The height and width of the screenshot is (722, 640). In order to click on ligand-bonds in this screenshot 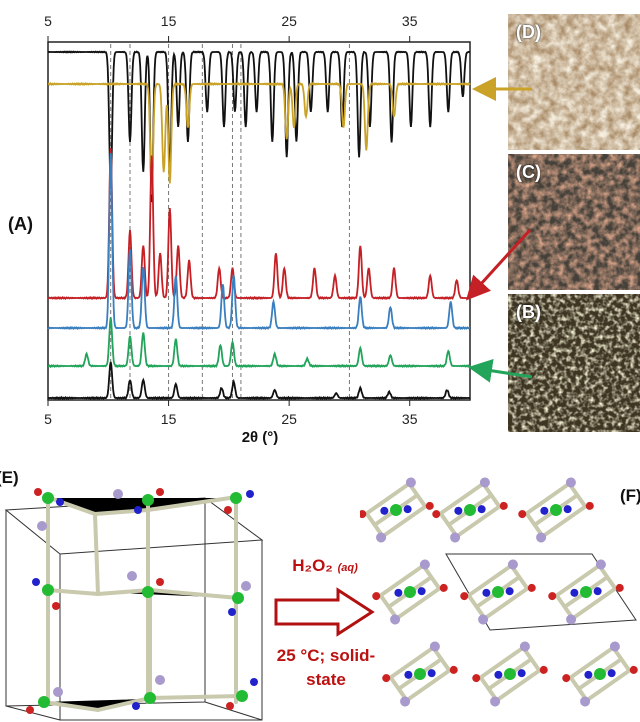, I will do `click(143, 604)`.